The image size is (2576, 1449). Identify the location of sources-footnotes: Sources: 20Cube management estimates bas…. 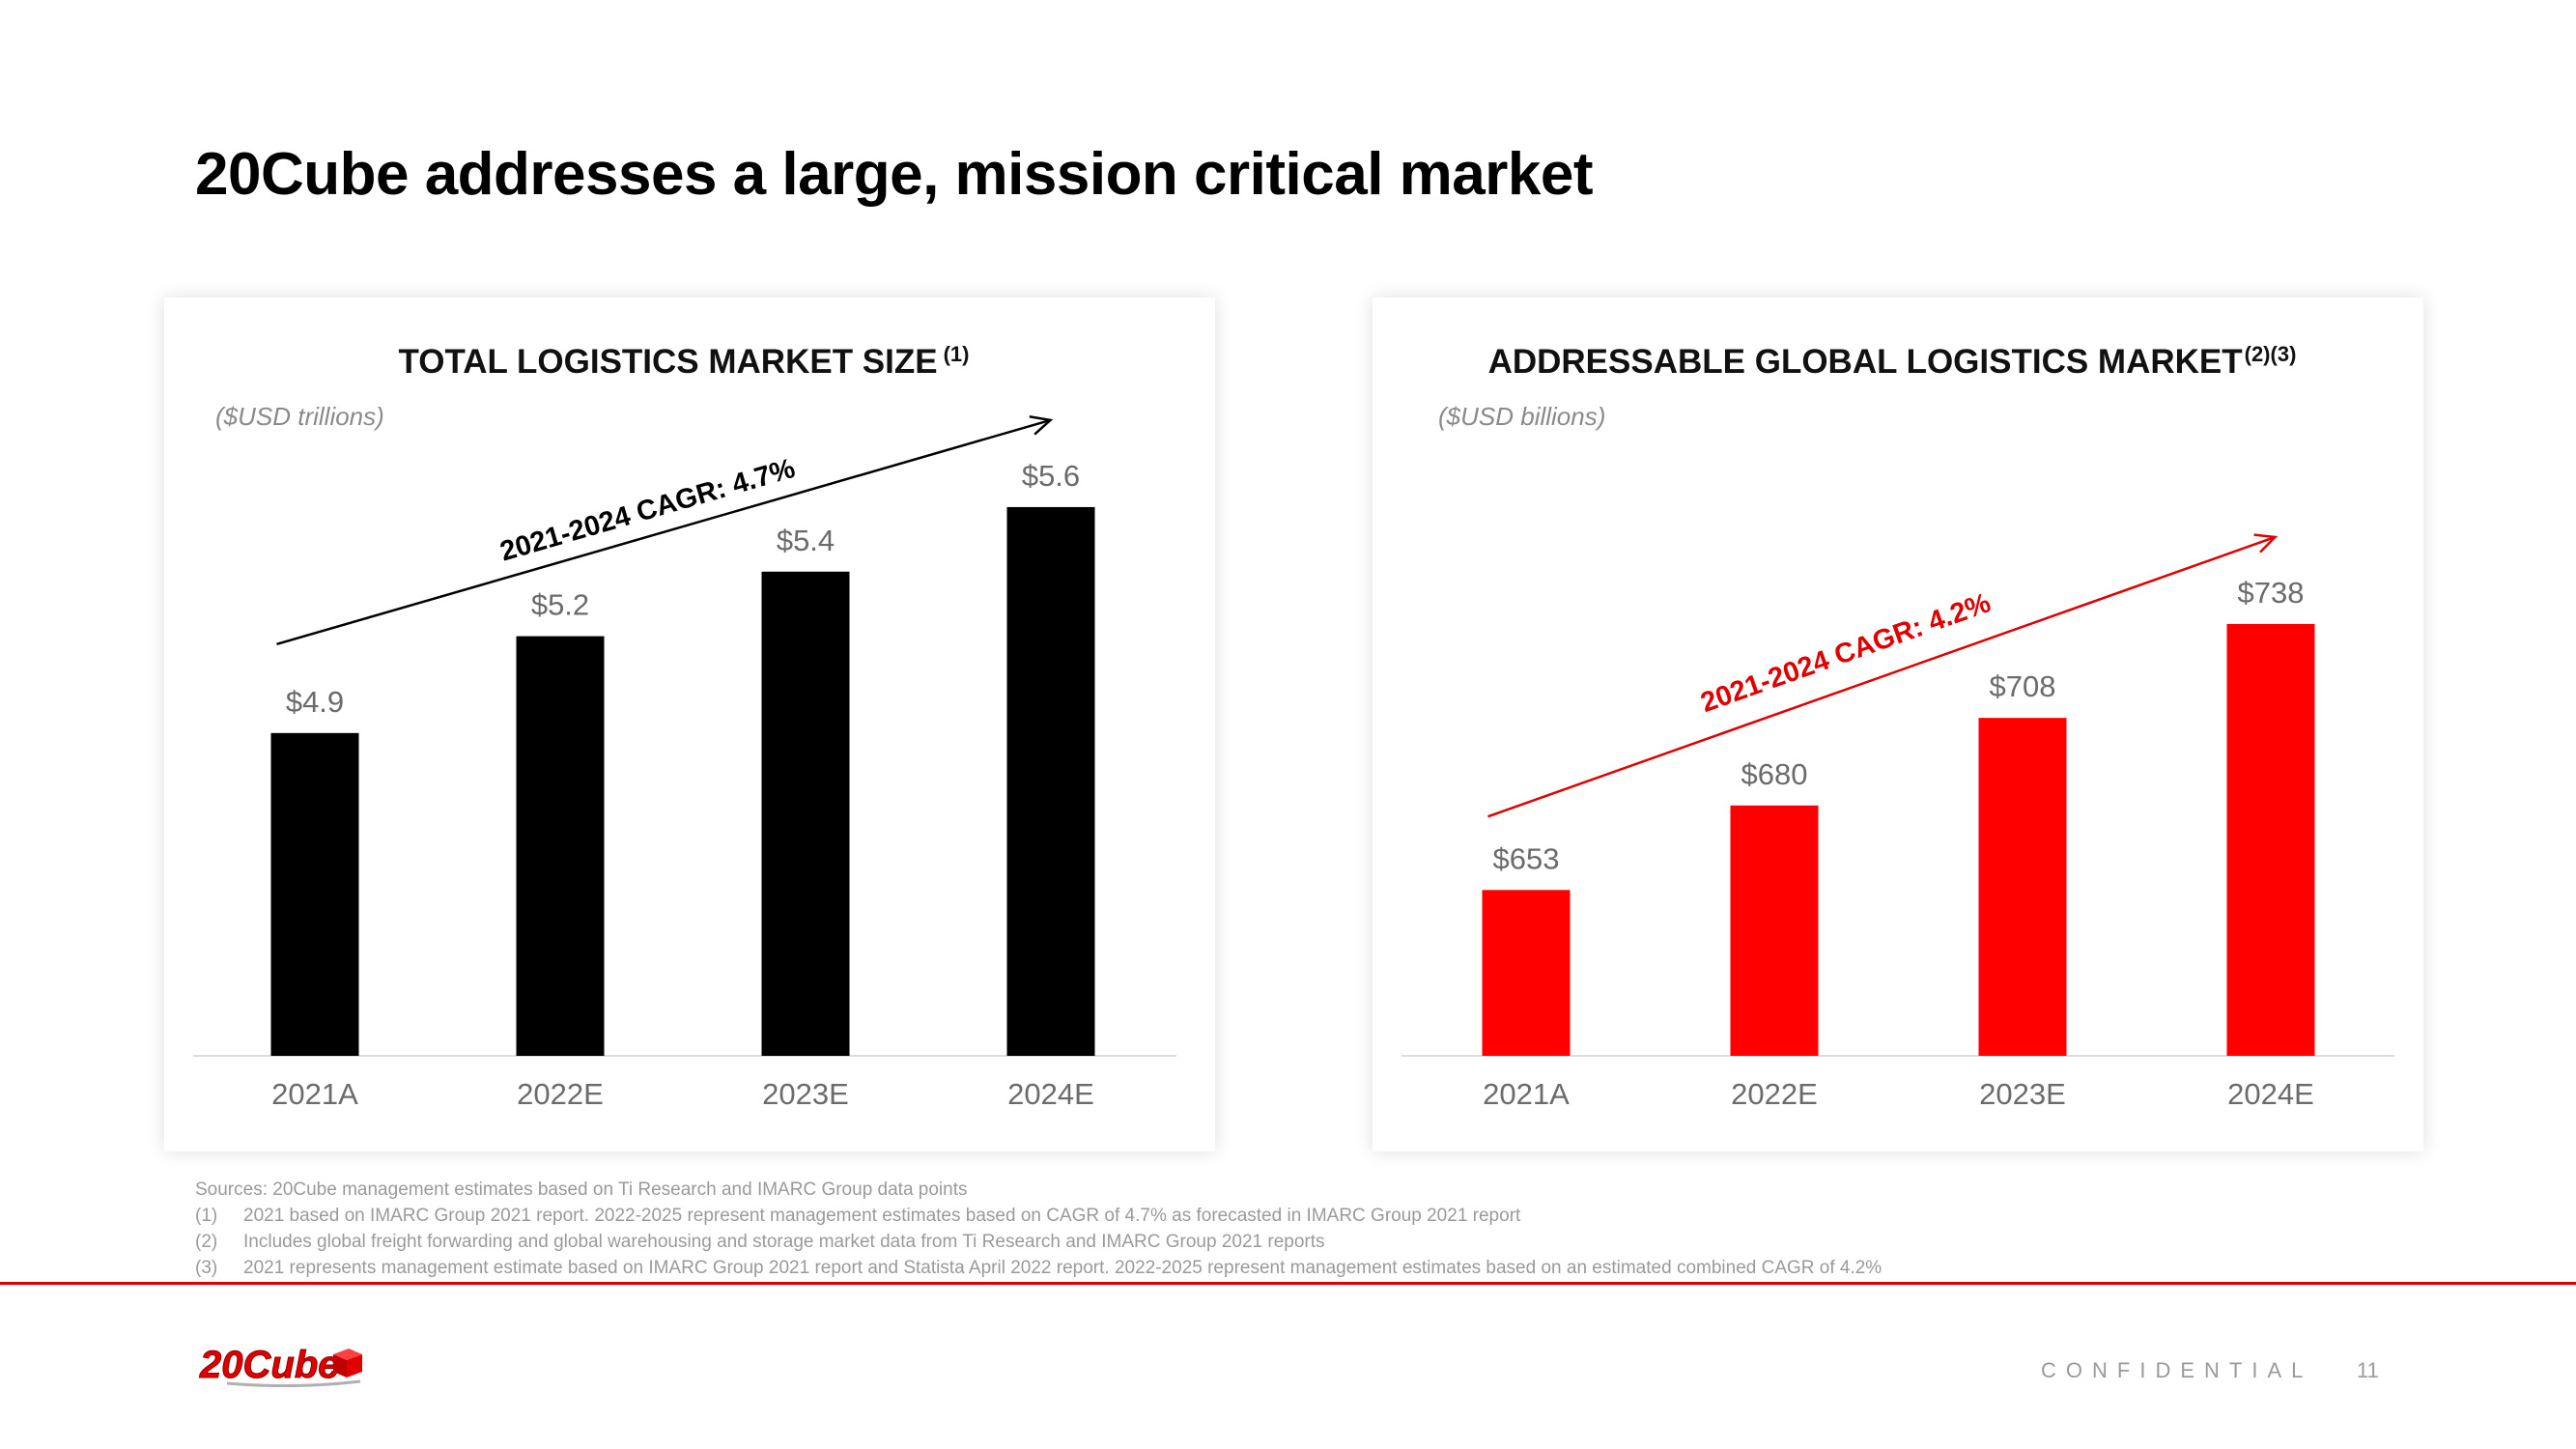
(1038, 1229).